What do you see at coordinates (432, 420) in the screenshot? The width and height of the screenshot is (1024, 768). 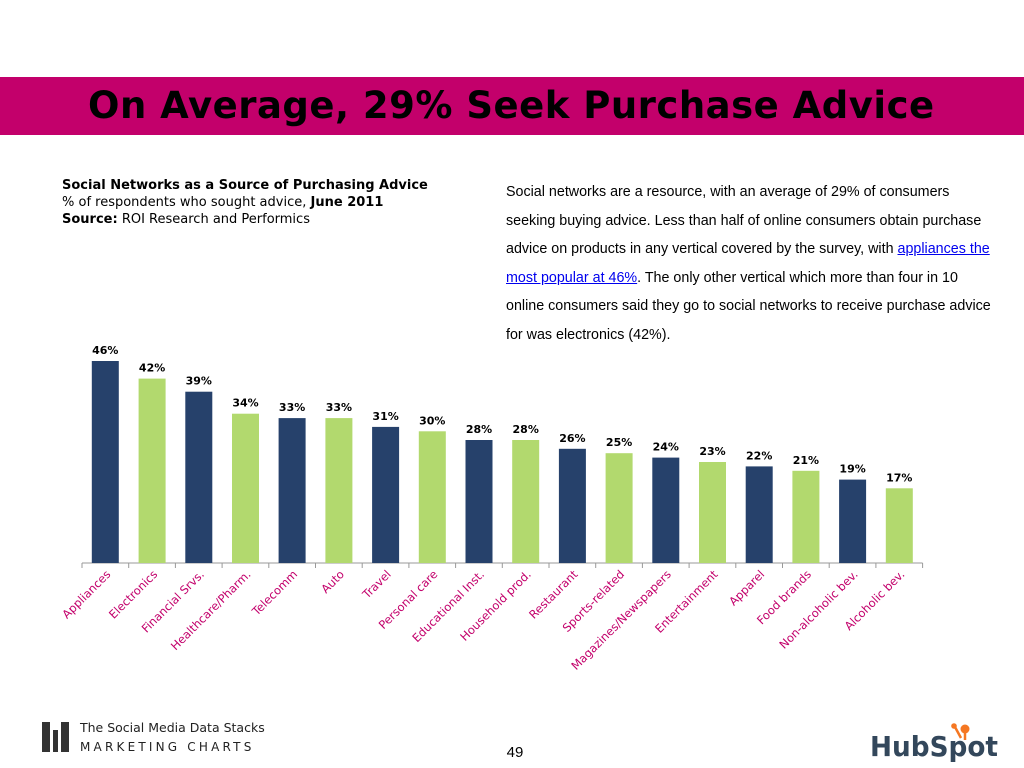 I see `data-label: 30%` at bounding box center [432, 420].